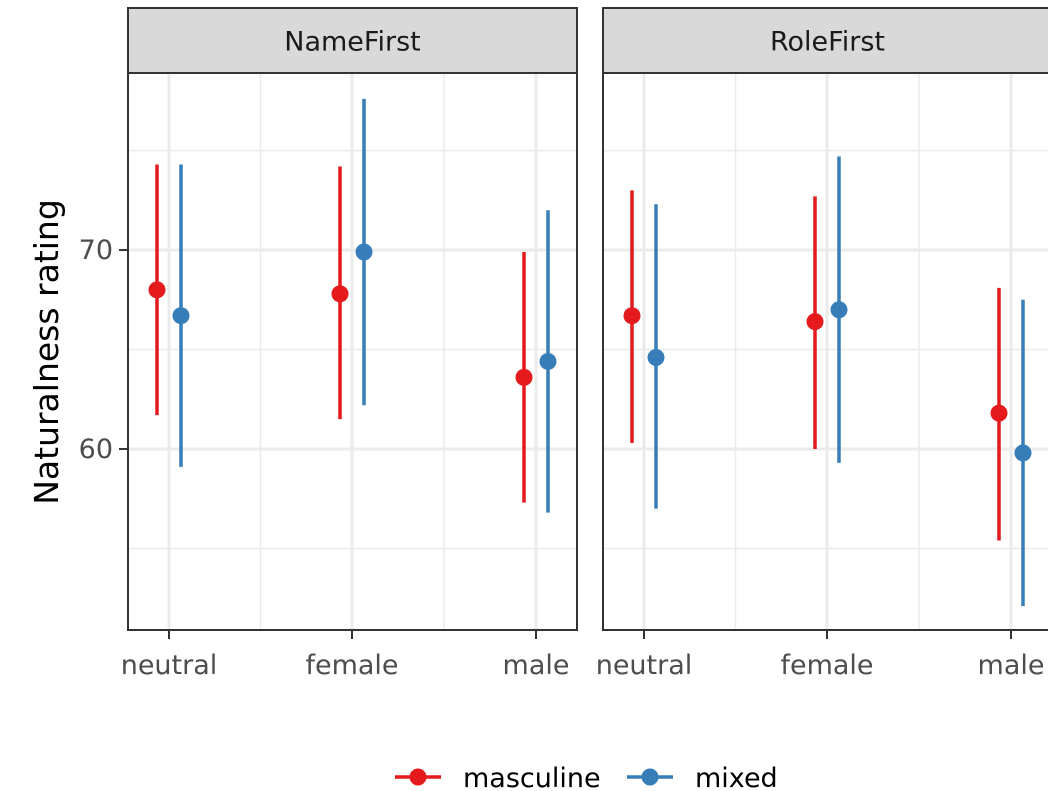  What do you see at coordinates (736, 777) in the screenshot?
I see `legend-label: mixed` at bounding box center [736, 777].